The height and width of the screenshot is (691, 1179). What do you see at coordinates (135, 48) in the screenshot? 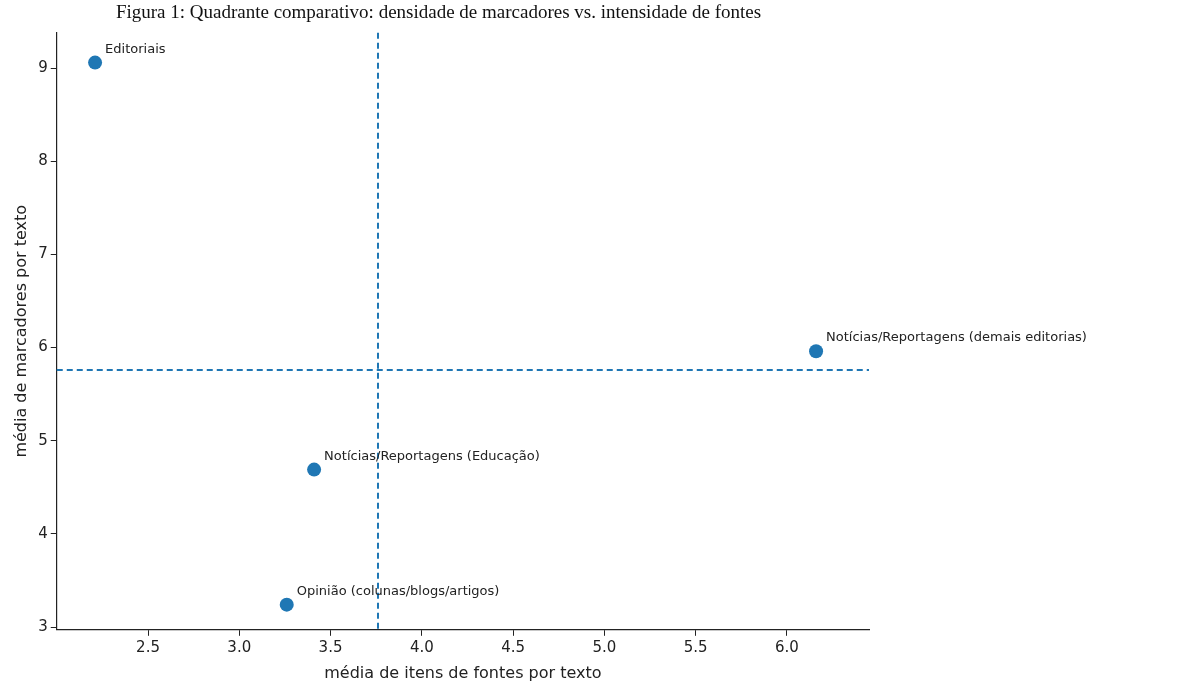
I see `annotation: Editoriais` at bounding box center [135, 48].